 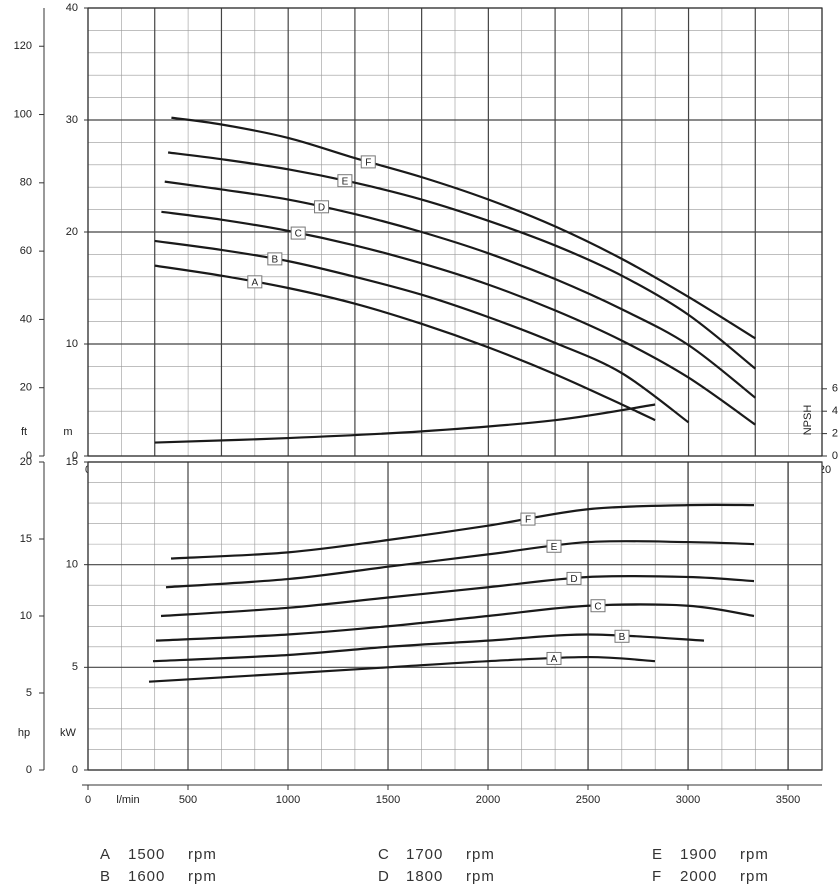 What do you see at coordinates (23, 114) in the screenshot?
I see `y2-tick-label: 100` at bounding box center [23, 114].